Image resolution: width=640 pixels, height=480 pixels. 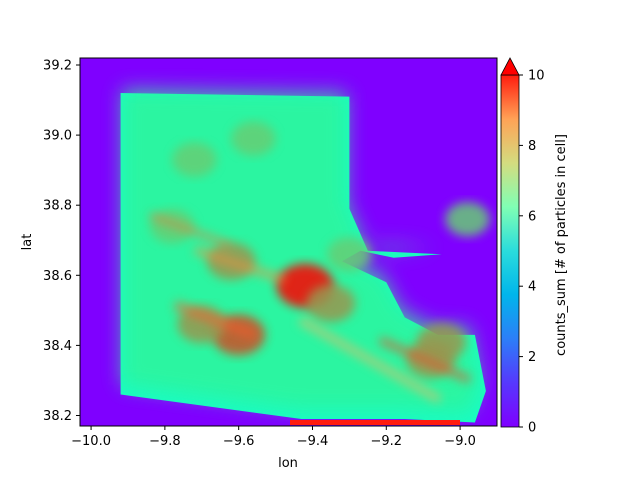 I want to click on colorbar-tick-label: 10, so click(x=536, y=76).